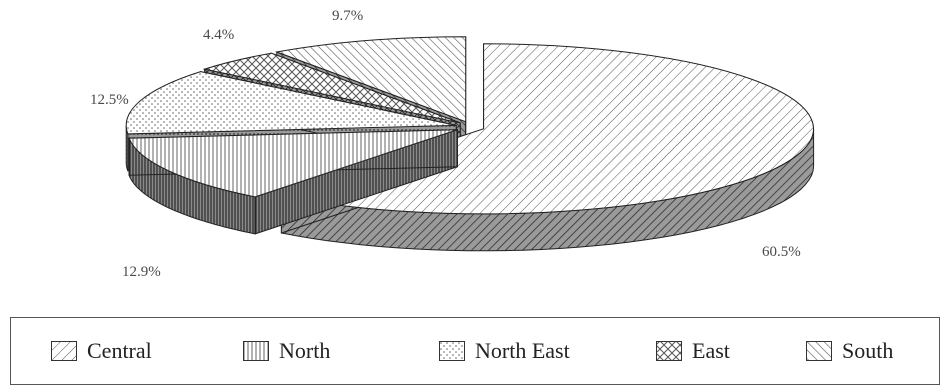  What do you see at coordinates (781, 252) in the screenshot?
I see `slice-label-central: 60.5%` at bounding box center [781, 252].